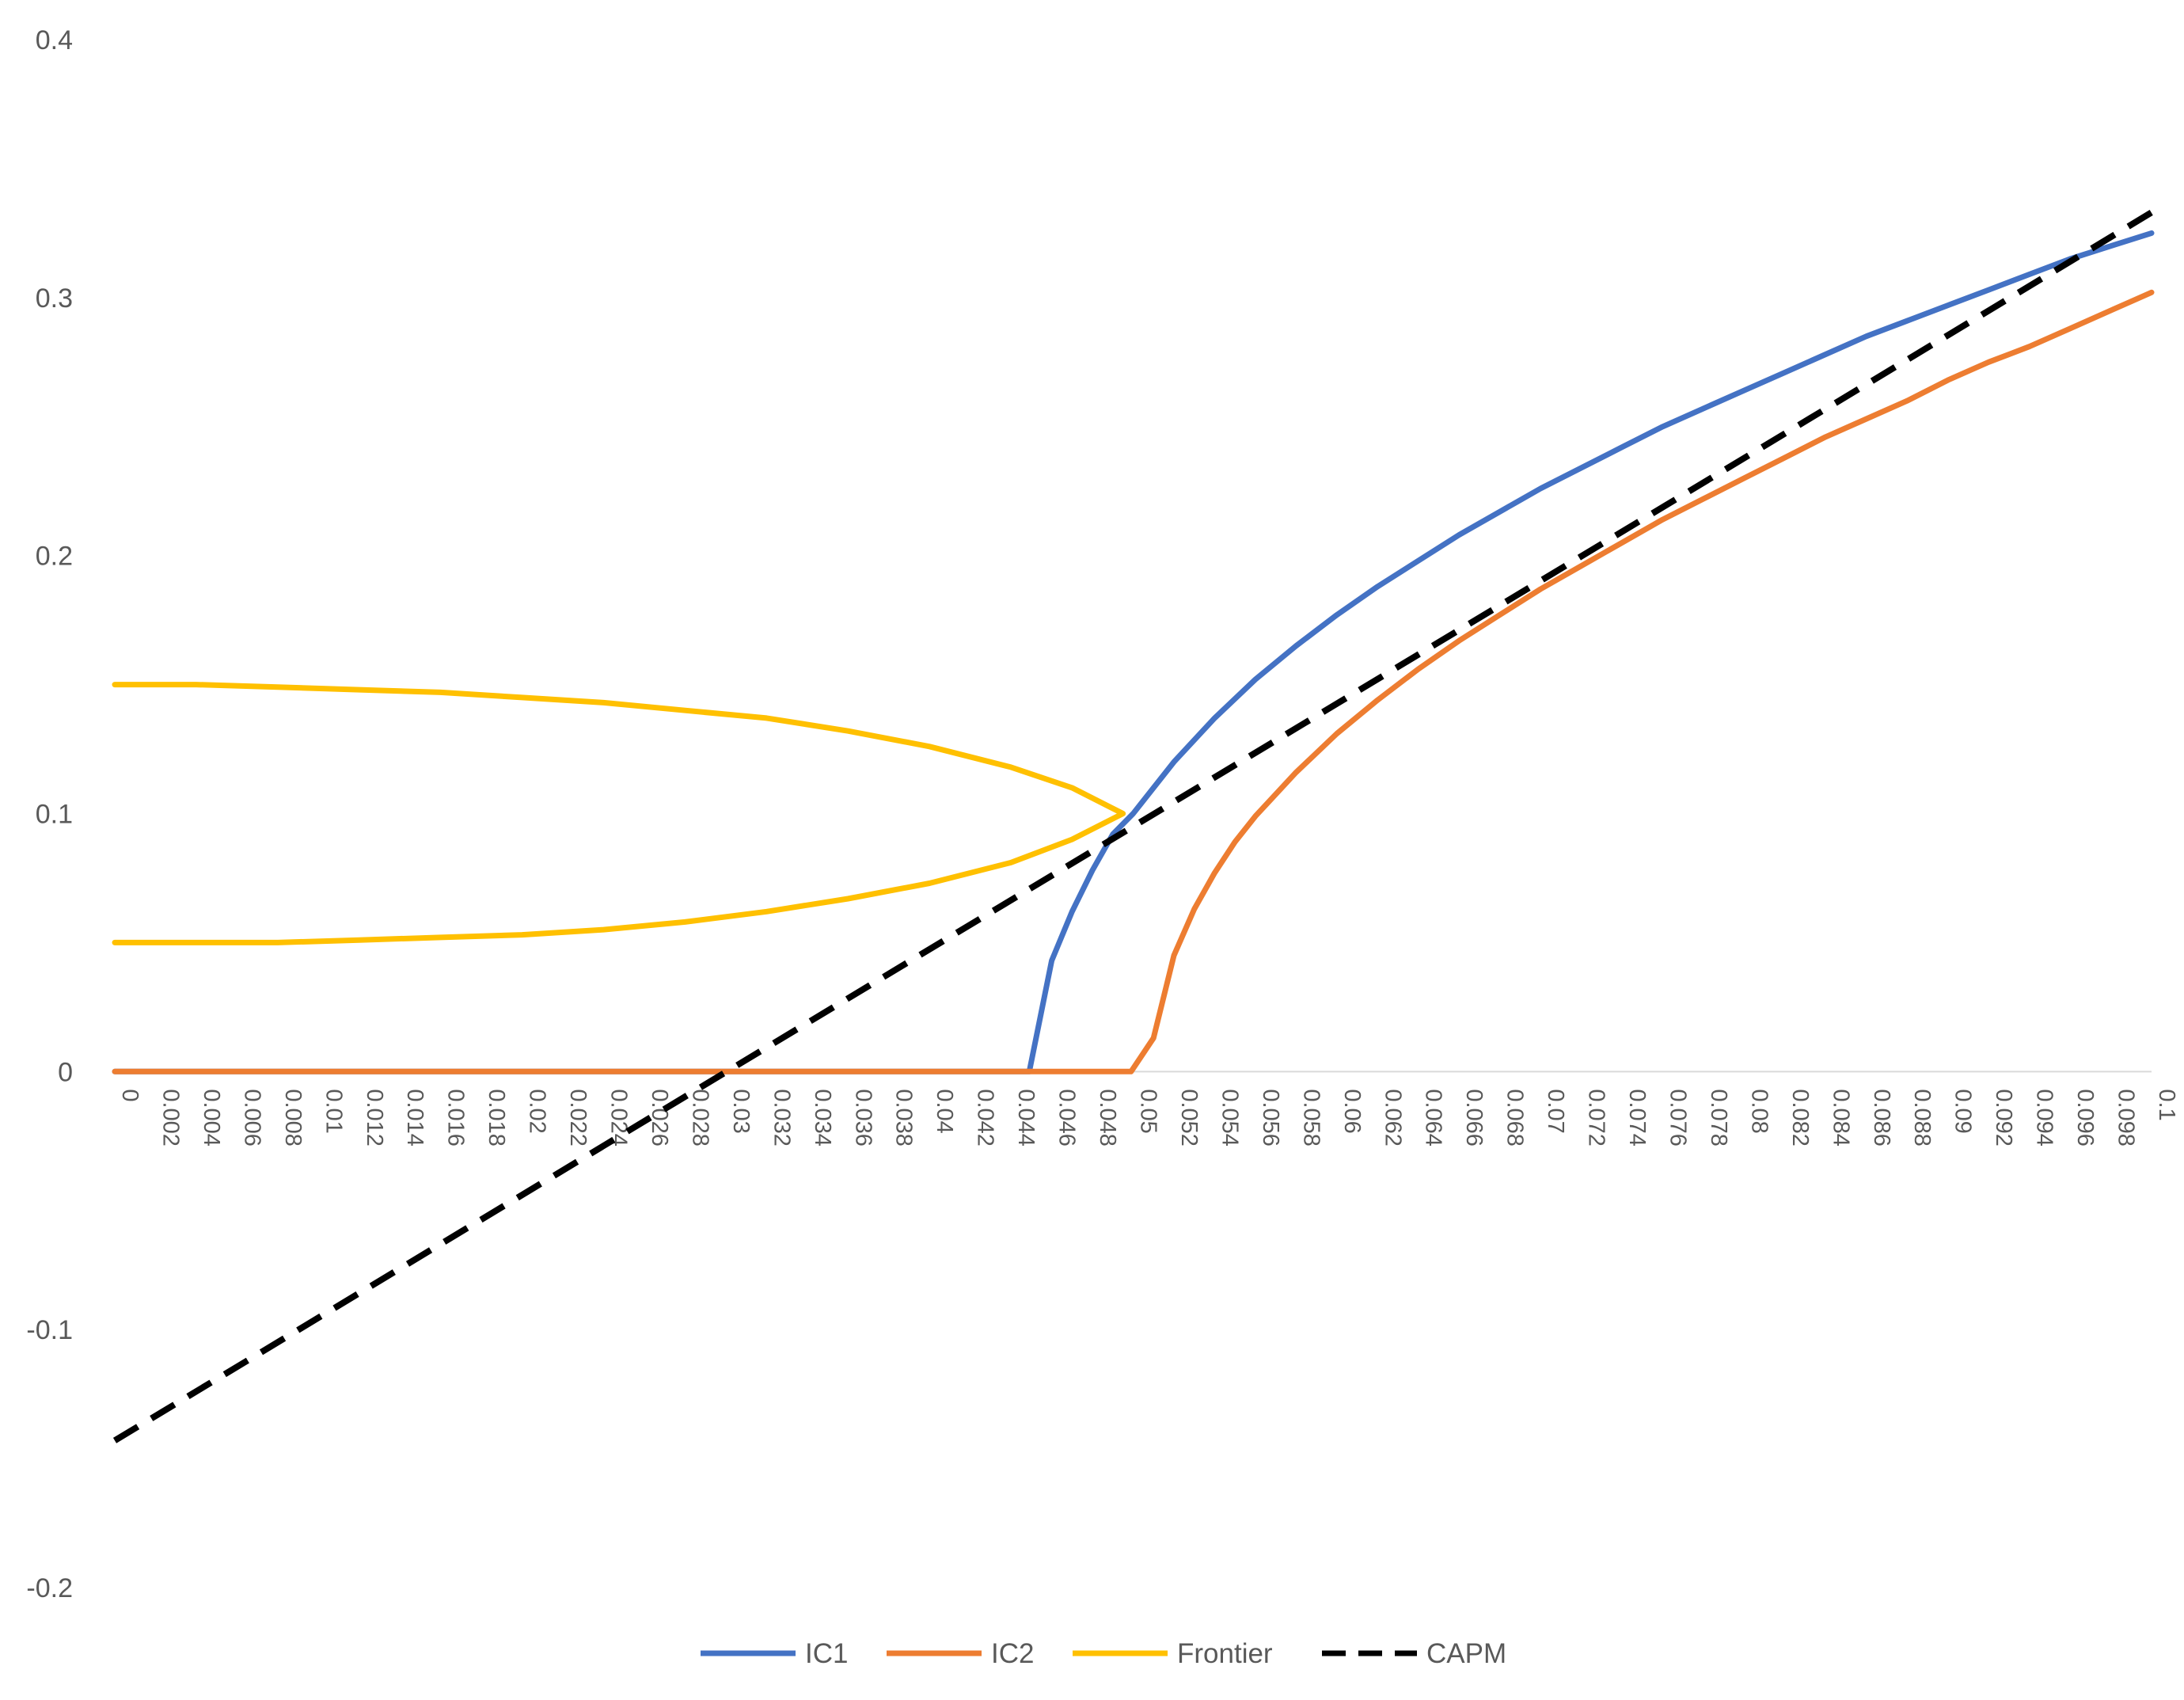 This screenshot has height=1700, width=2184. What do you see at coordinates (1103, 1653) in the screenshot?
I see `legend: IC1 IC2 Frontier CAPM` at bounding box center [1103, 1653].